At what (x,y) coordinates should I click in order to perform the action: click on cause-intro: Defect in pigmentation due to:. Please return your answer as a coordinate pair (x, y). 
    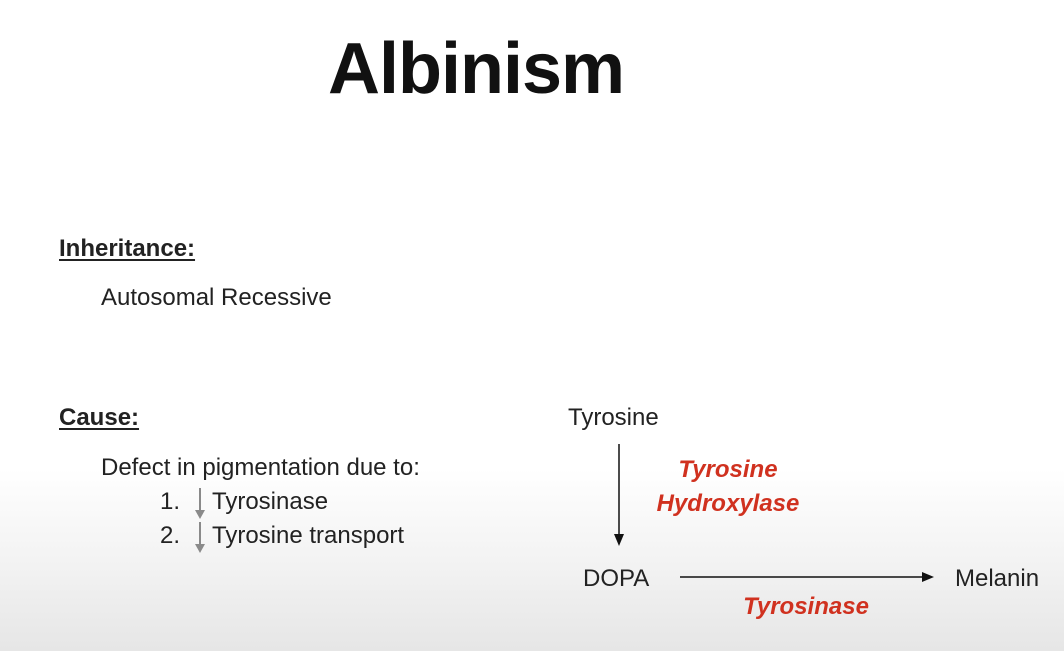
    Looking at the image, I should click on (260, 467).